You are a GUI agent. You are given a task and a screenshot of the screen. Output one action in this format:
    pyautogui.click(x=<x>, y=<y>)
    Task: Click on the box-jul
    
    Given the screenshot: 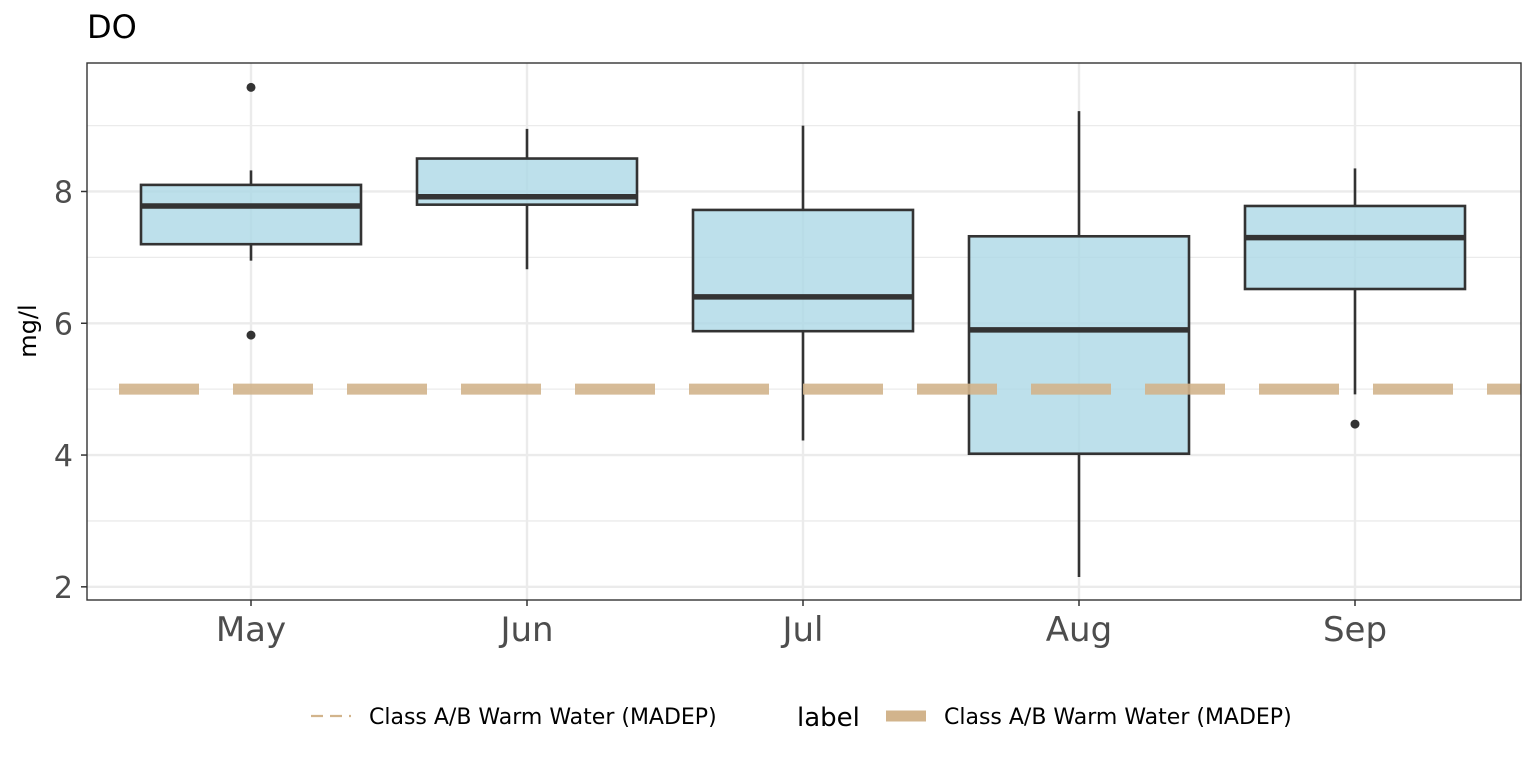 What is the action you would take?
    pyautogui.click(x=803, y=283)
    